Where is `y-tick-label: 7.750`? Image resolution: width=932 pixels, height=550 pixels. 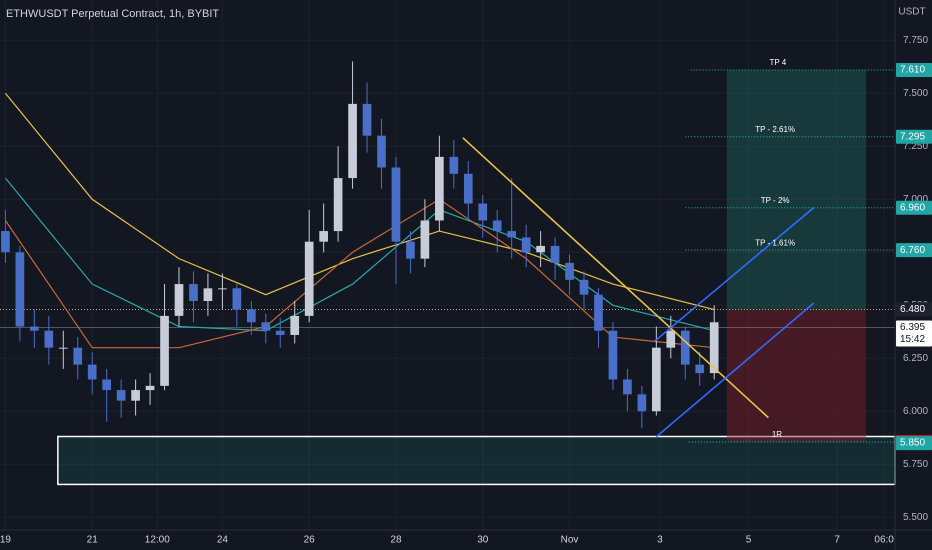 y-tick-label: 7.750 is located at coordinates (915, 40).